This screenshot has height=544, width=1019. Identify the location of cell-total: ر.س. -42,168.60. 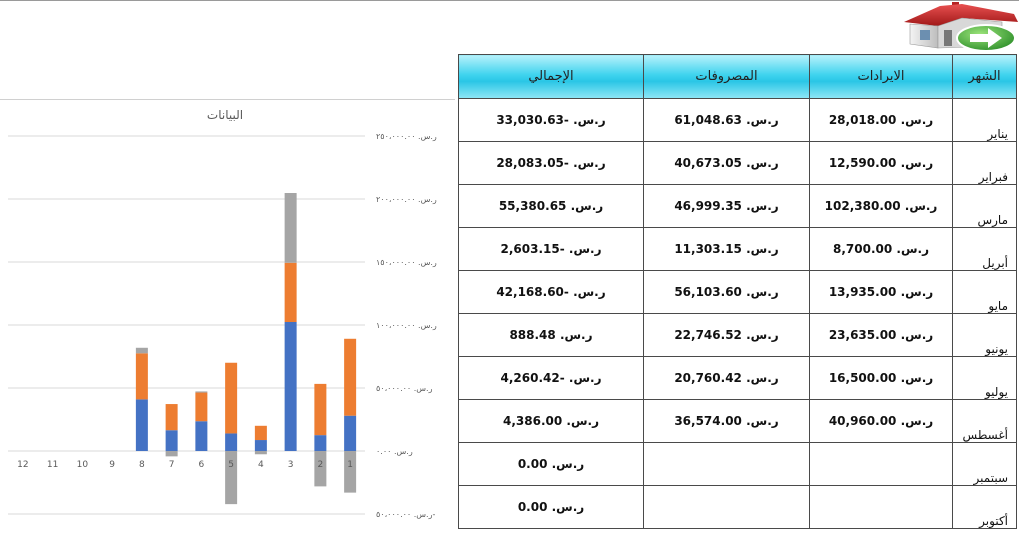
(551, 292).